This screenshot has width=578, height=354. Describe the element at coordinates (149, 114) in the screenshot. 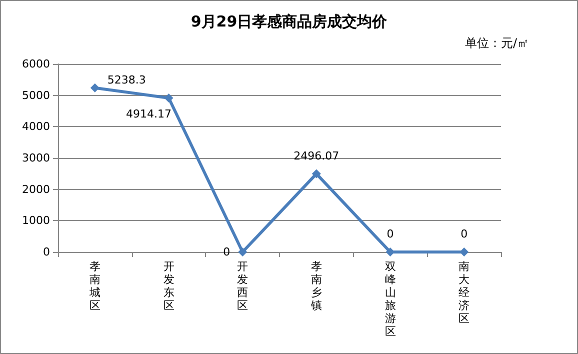

I see `data-label: 4914.17` at that location.